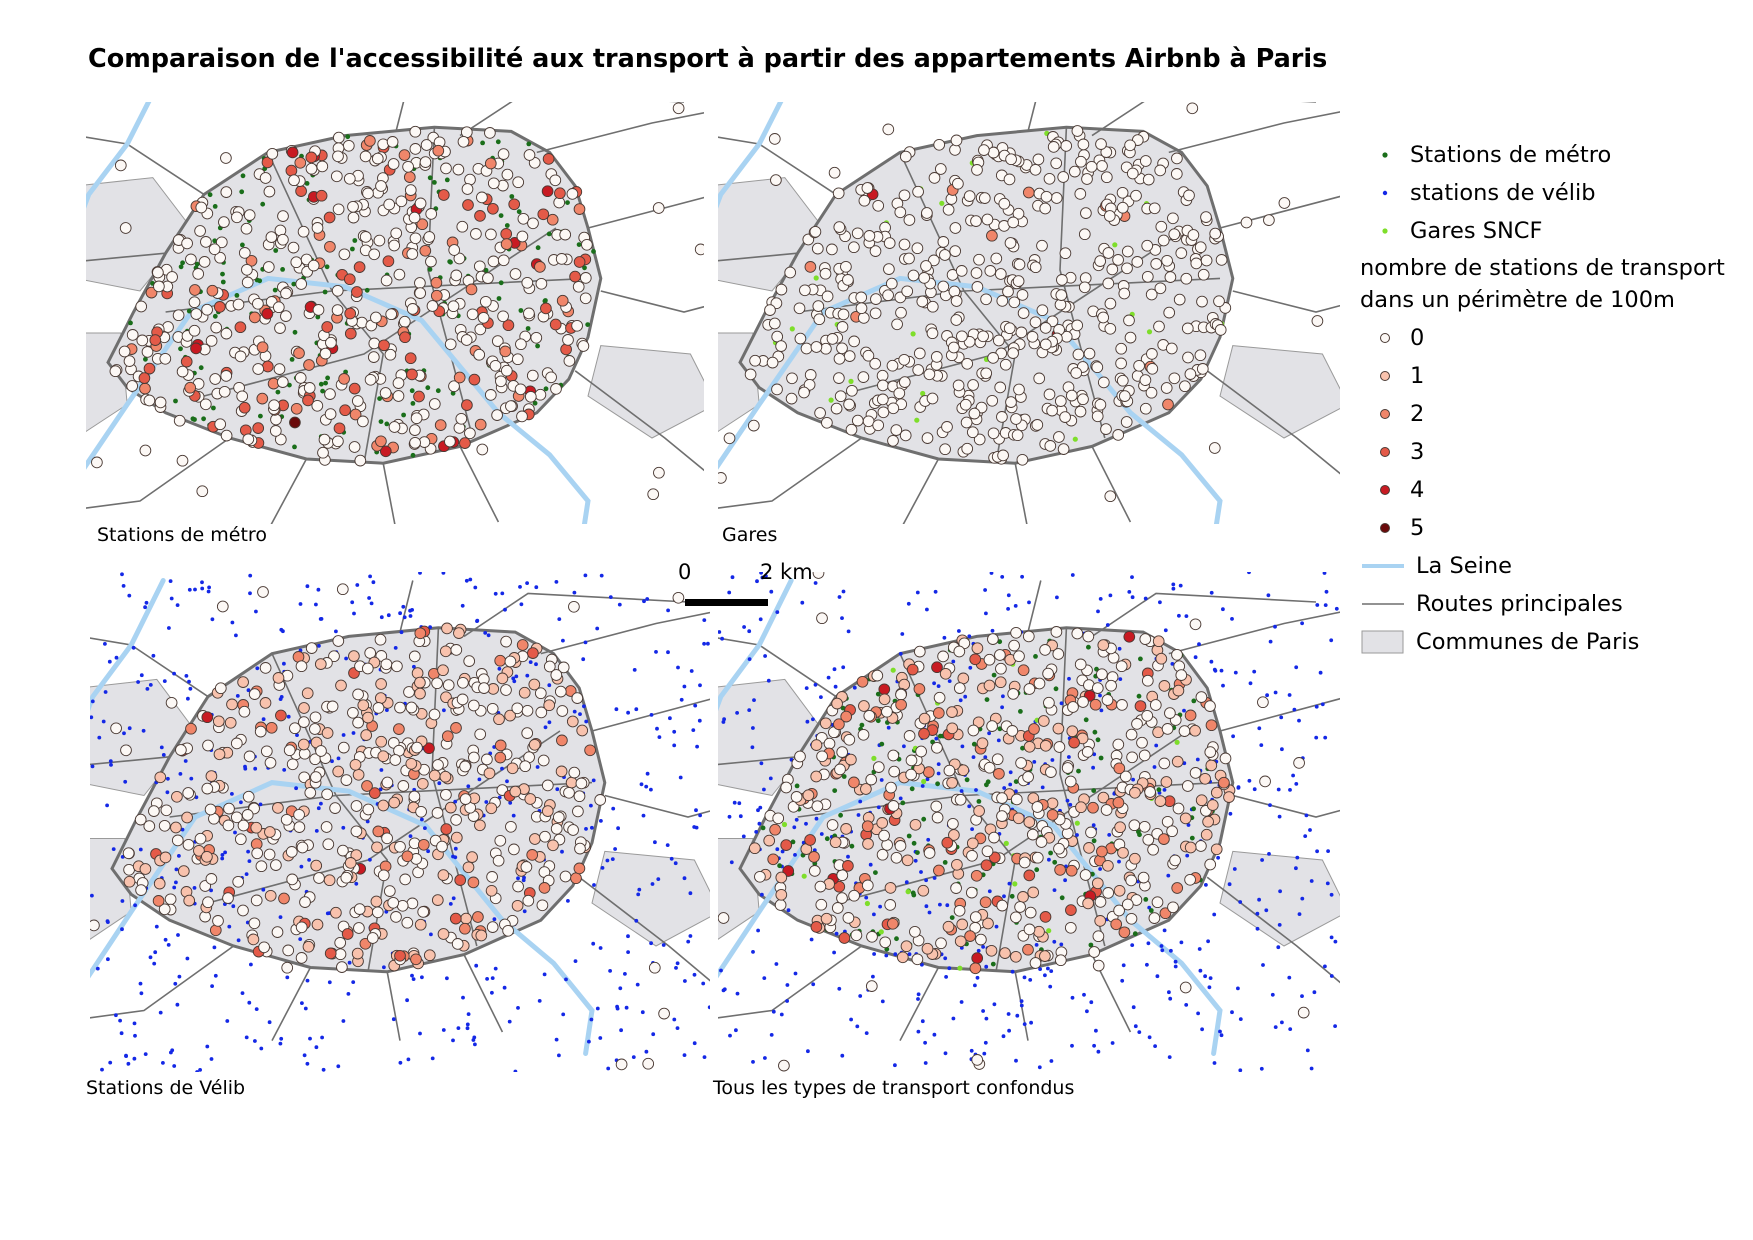 The image size is (1753, 1240). I want to click on map-velib-svg, so click(400, 822).